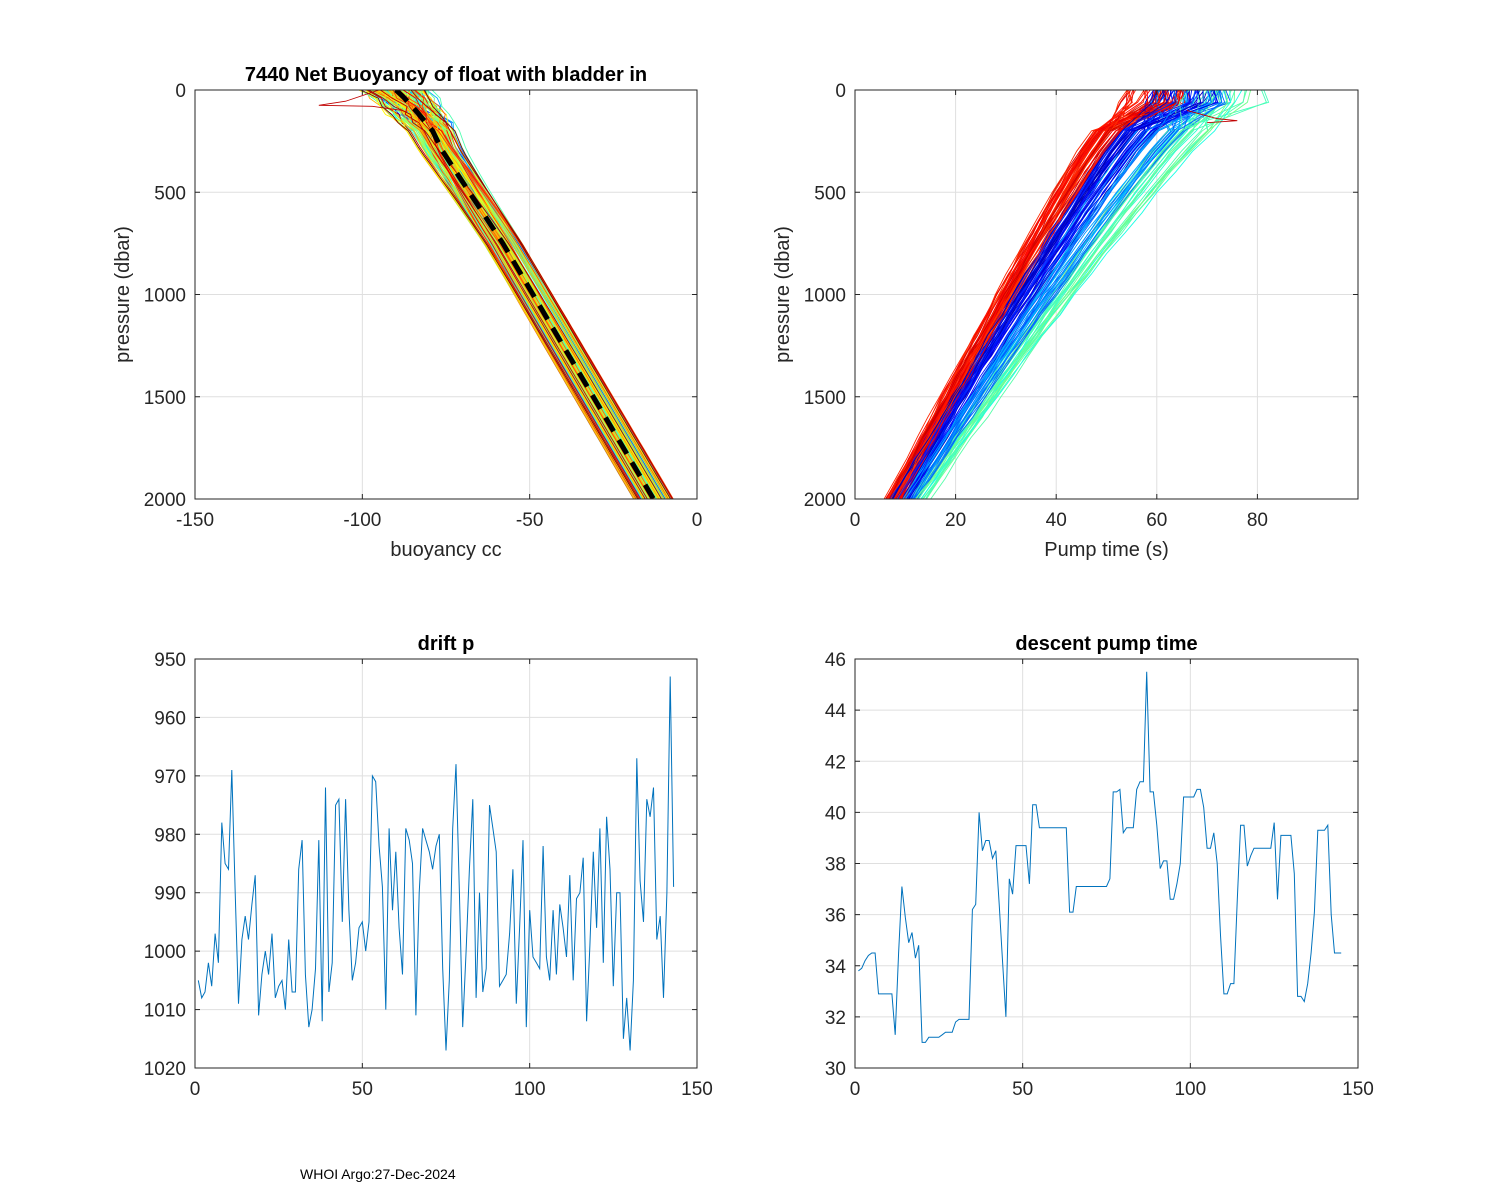 This screenshot has width=1500, height=1200. I want to click on buoyancy-spike-line, so click(360, 100).